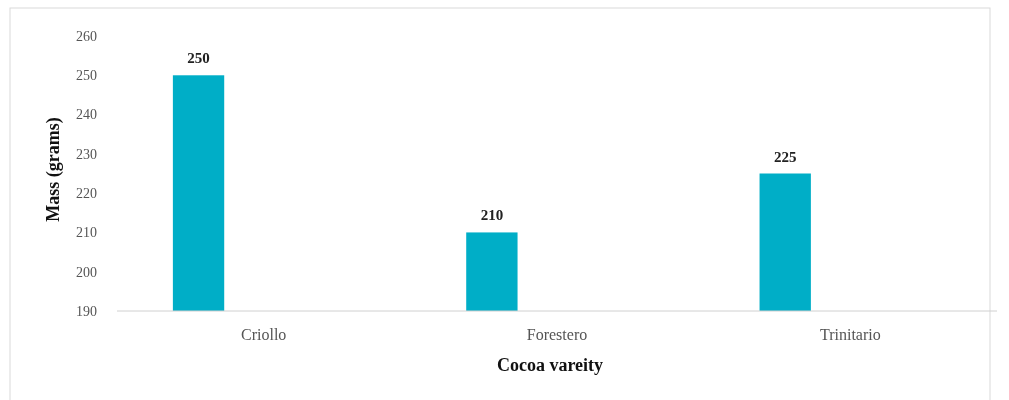 Image resolution: width=1009 pixels, height=400 pixels. What do you see at coordinates (850, 334) in the screenshot?
I see `x-tick-label: Trinitario` at bounding box center [850, 334].